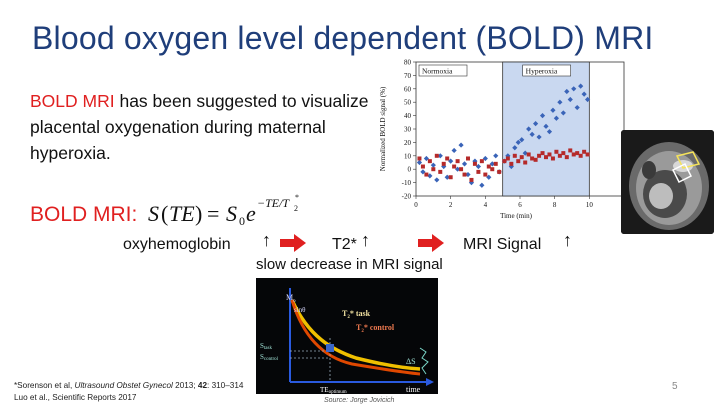  Describe the element at coordinates (416, 205) in the screenshot. I see `x-tick-label: 0` at that location.